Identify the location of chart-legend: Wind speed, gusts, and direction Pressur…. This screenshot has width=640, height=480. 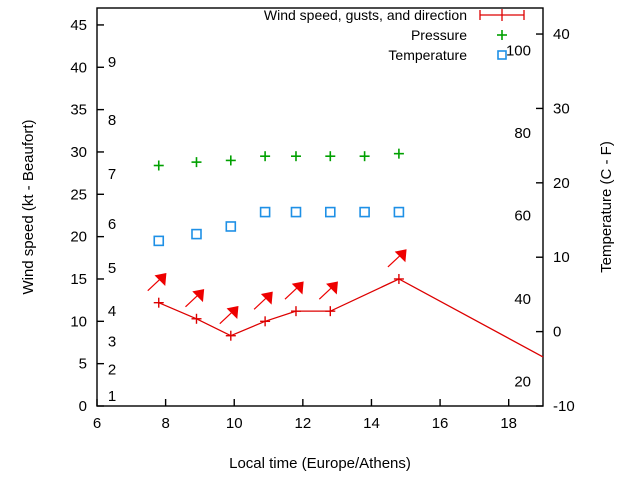
(394, 35).